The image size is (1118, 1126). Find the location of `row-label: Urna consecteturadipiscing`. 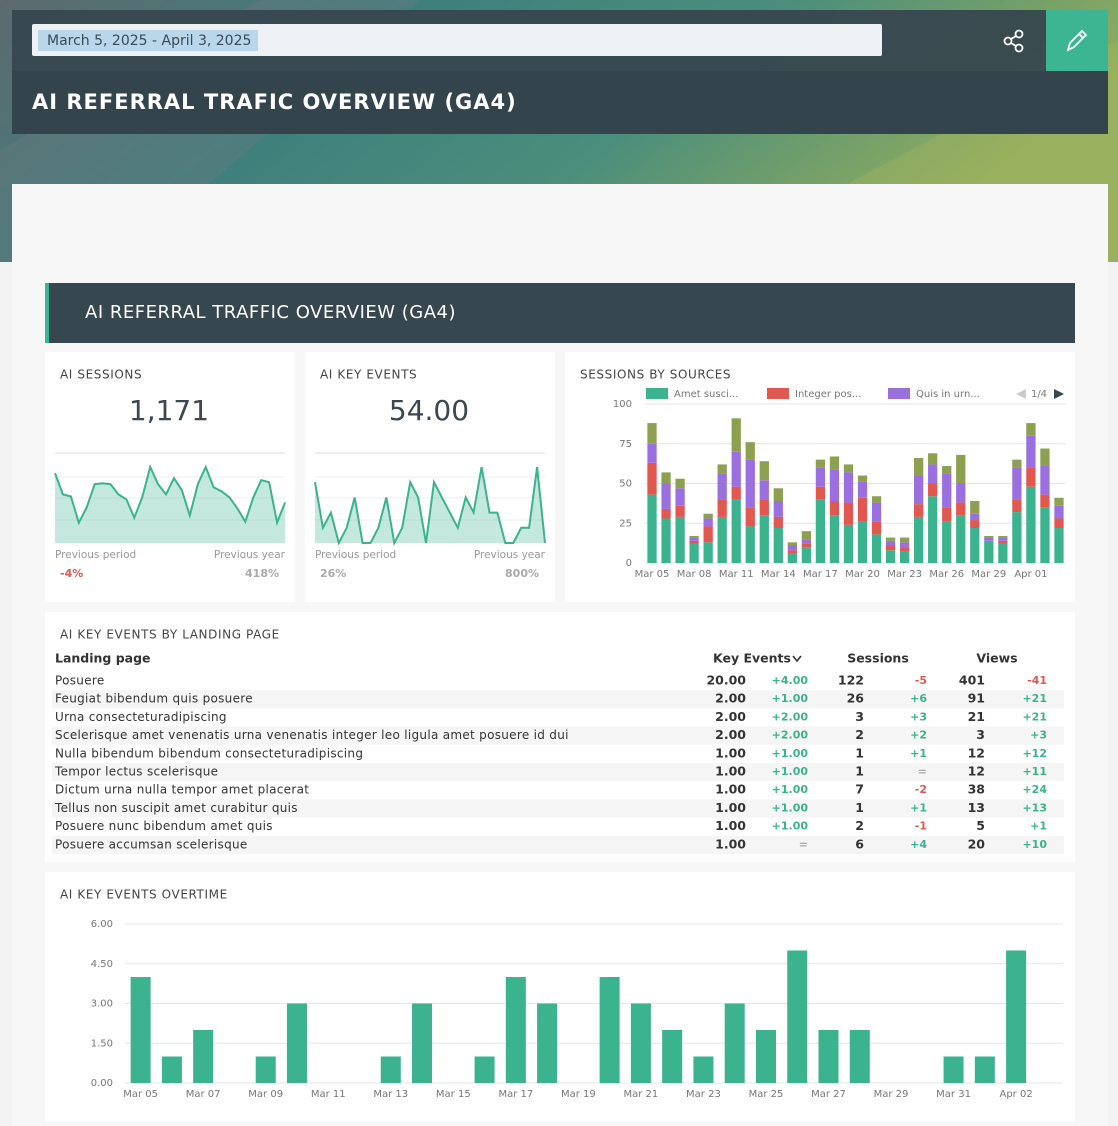

row-label: Urna consecteturadipiscing is located at coordinates (141, 717).